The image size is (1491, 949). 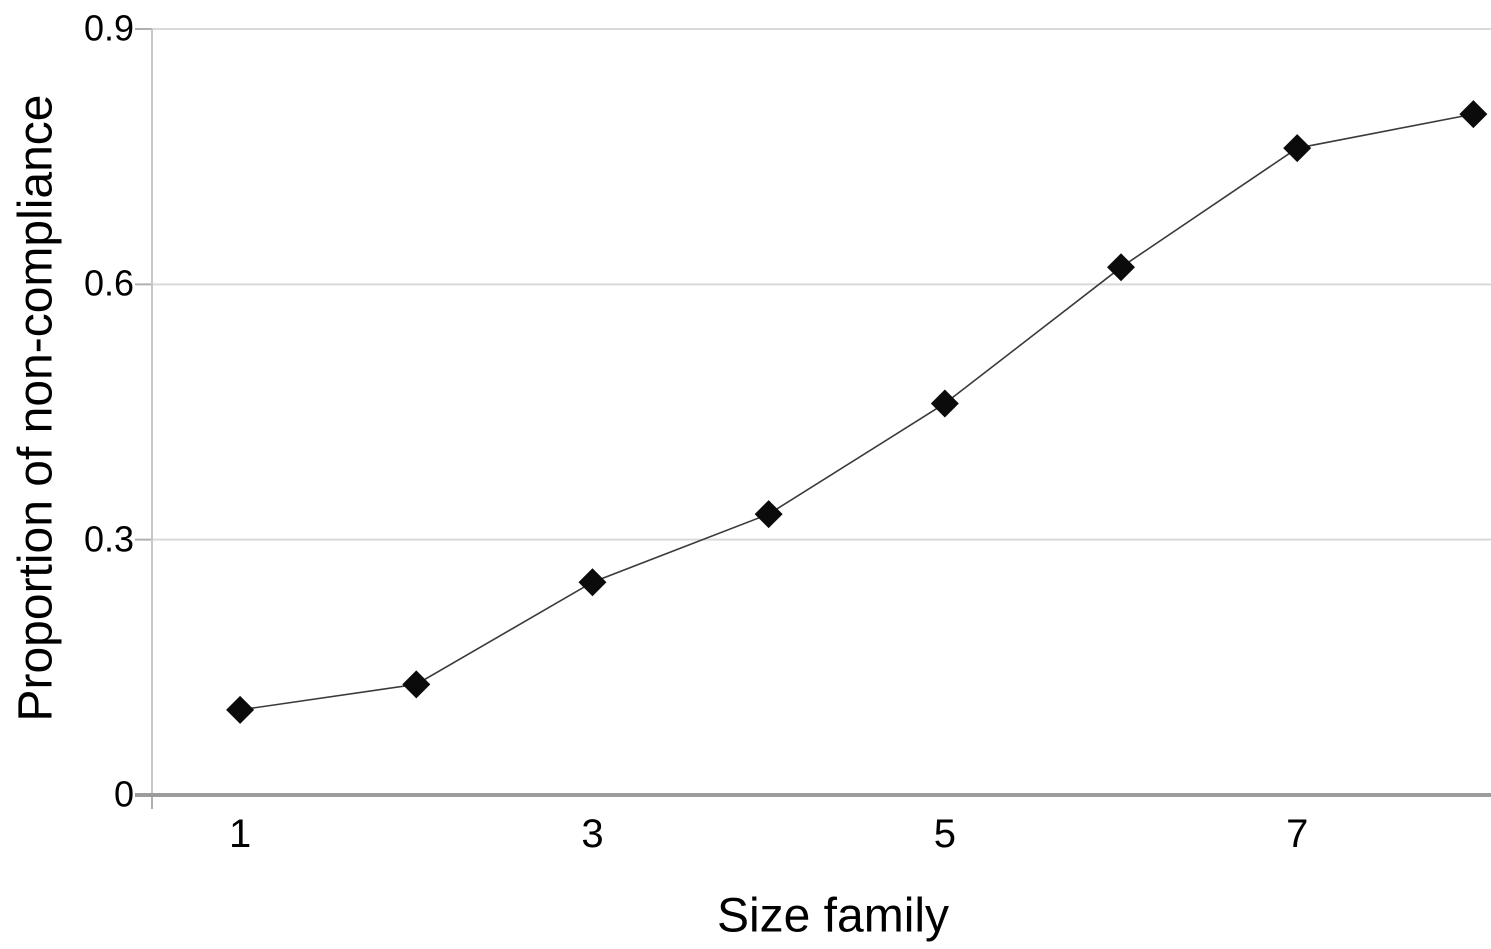 I want to click on y-axis-title: Proportion of non-compliance, so click(x=36, y=408).